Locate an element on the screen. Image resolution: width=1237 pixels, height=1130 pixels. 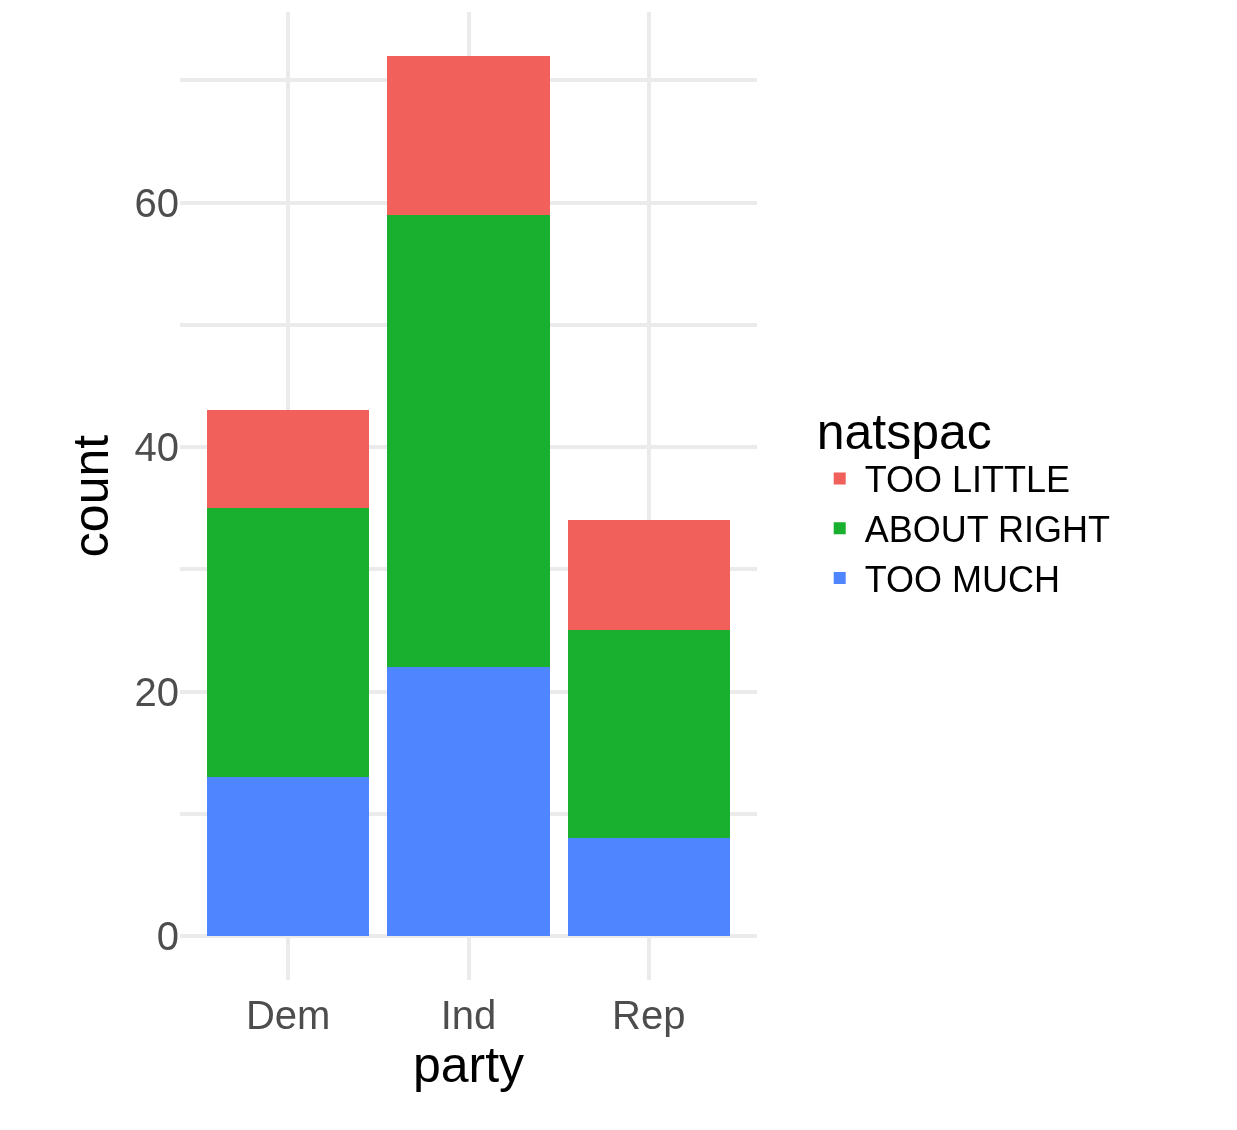
y-tick-label: 20 is located at coordinates (156, 691).